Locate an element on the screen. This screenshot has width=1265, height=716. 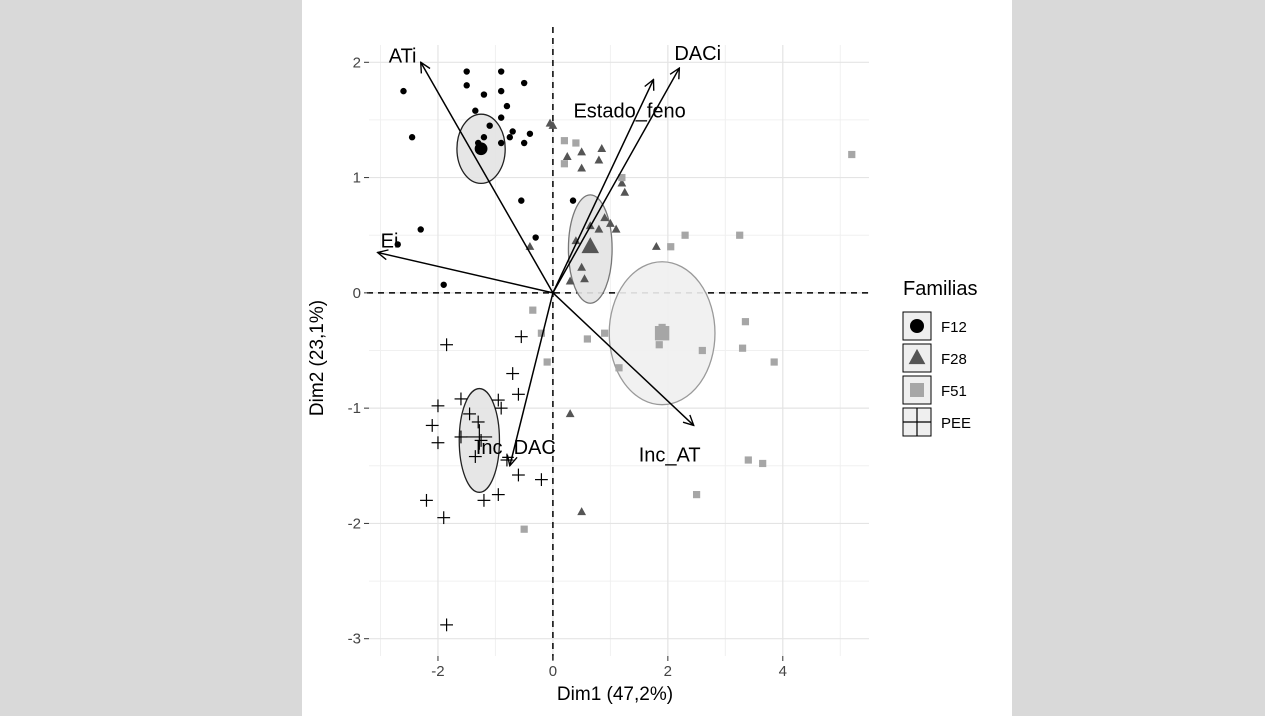
y-tick-label: 1 is located at coordinates (357, 178).